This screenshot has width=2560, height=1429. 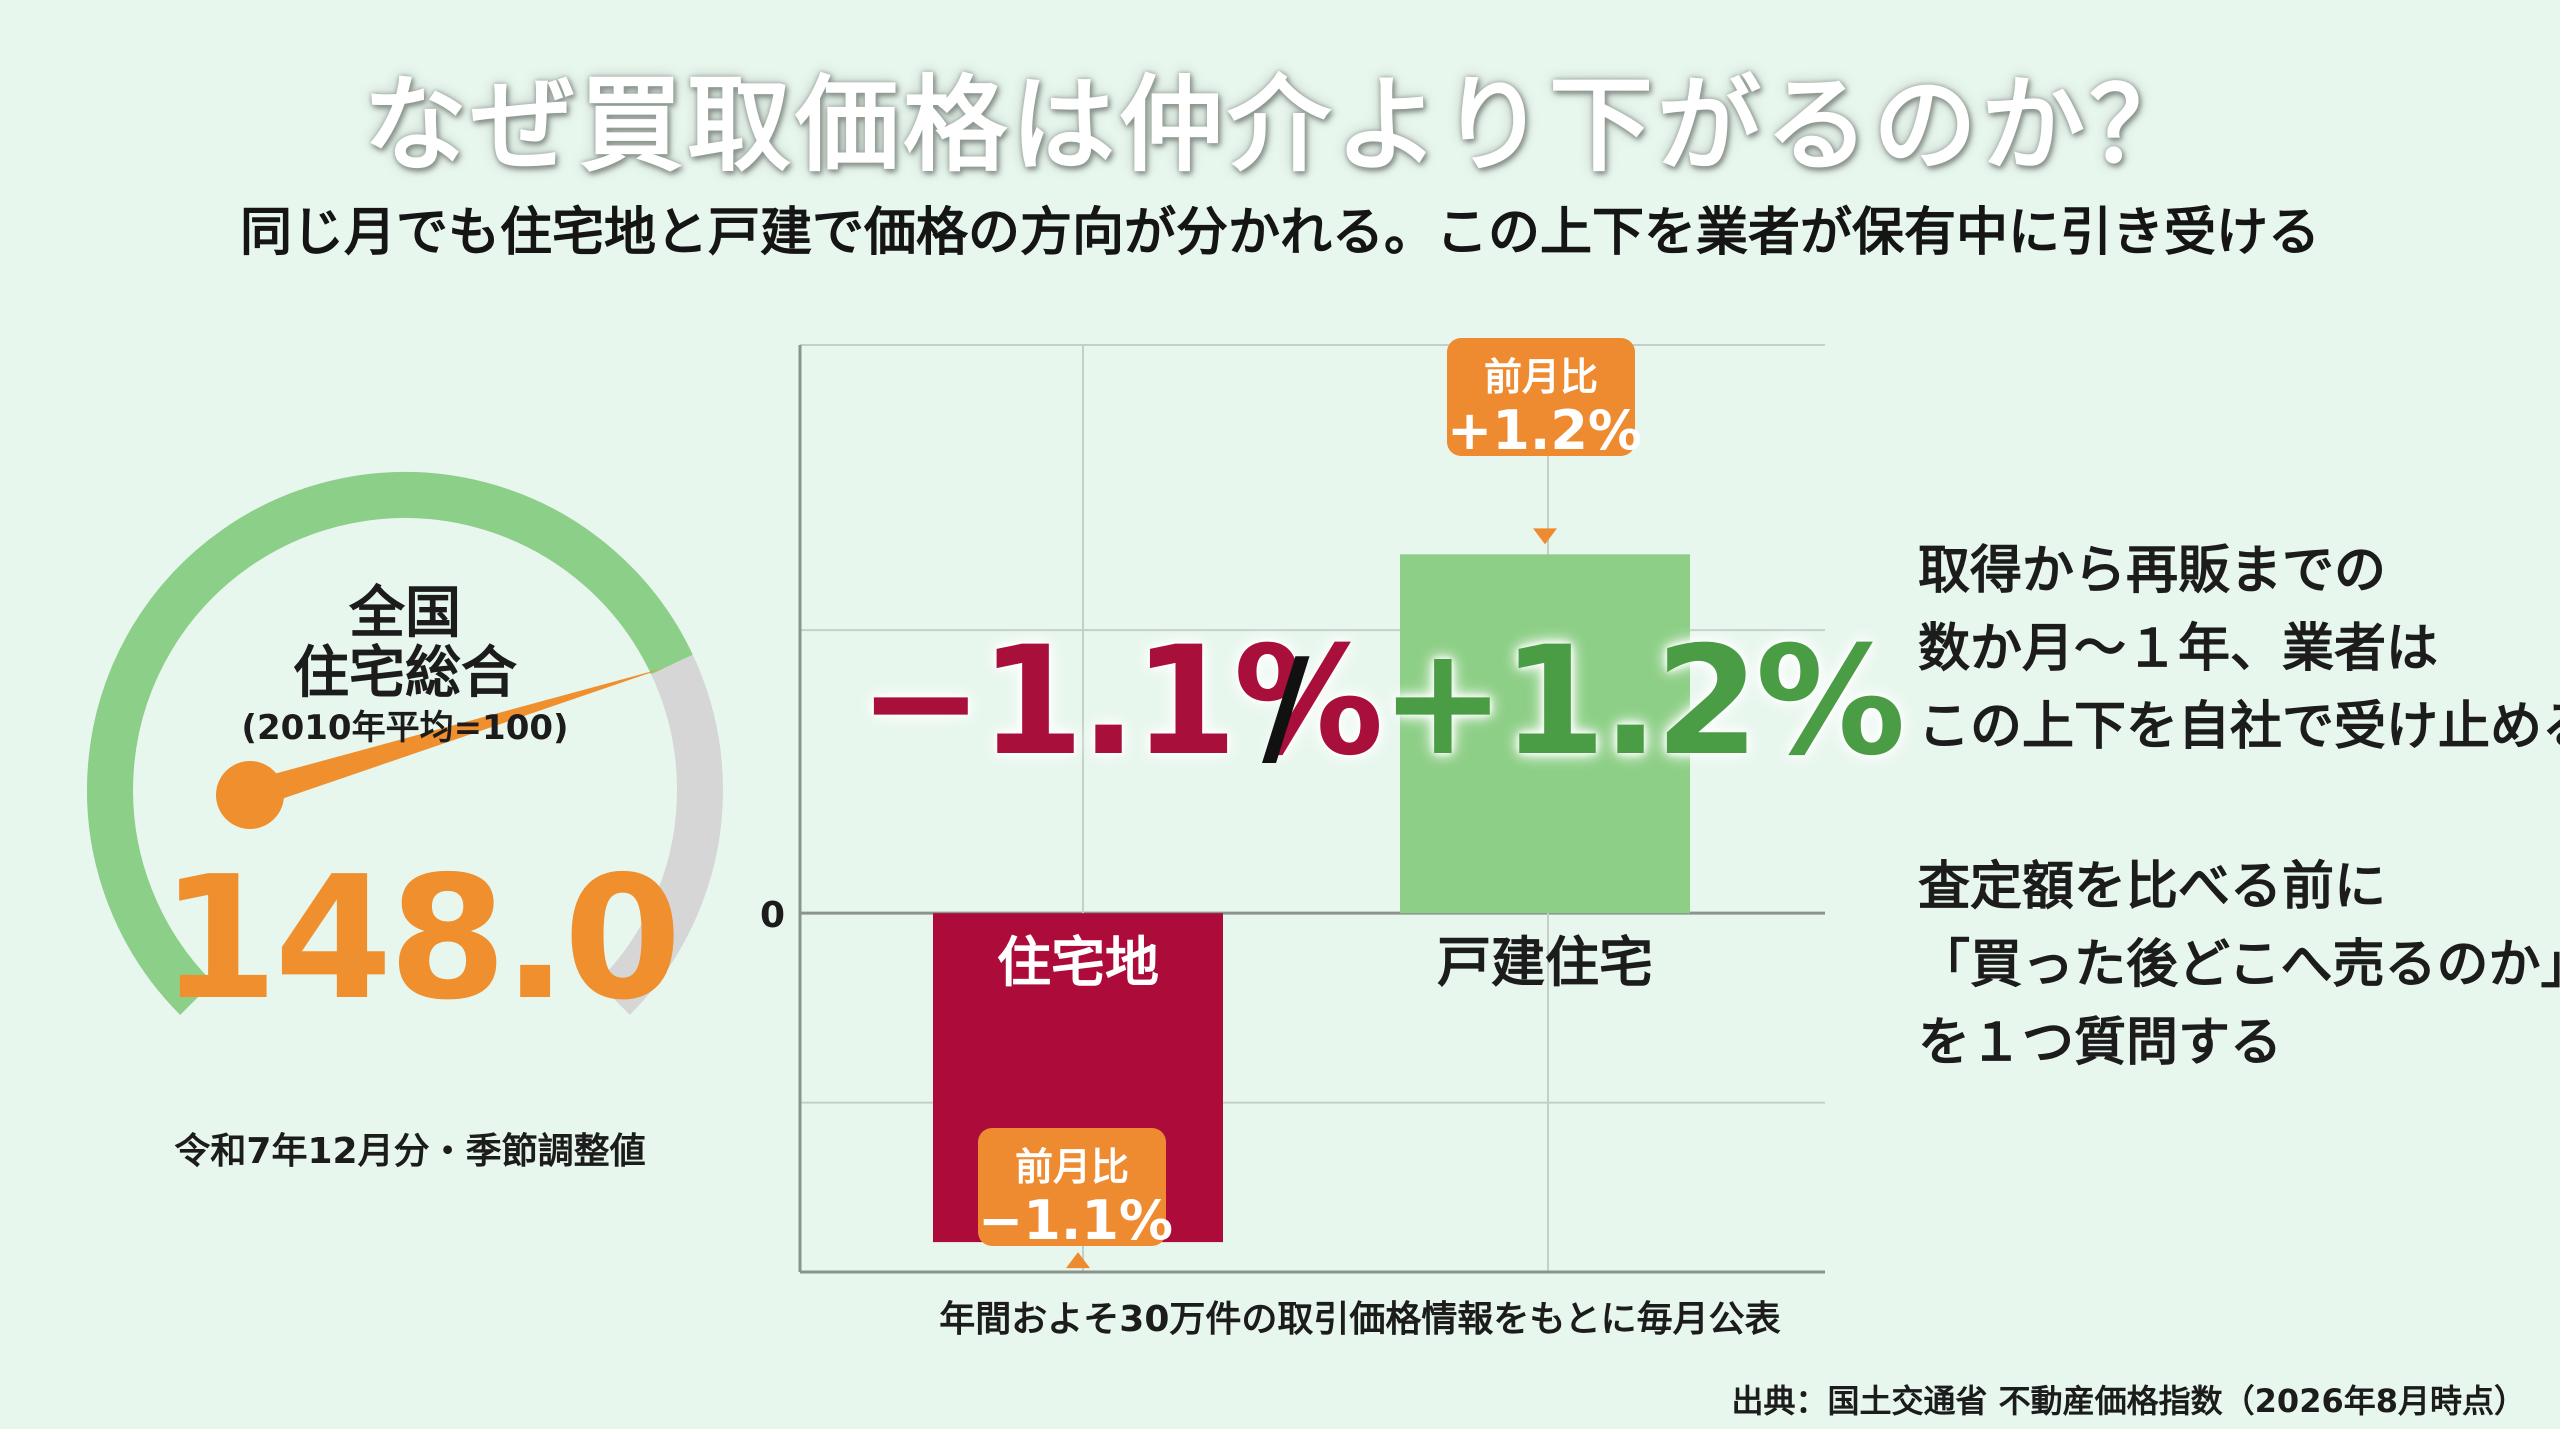 I want to click on bar-label: 戸建住宅, so click(x=1545, y=962).